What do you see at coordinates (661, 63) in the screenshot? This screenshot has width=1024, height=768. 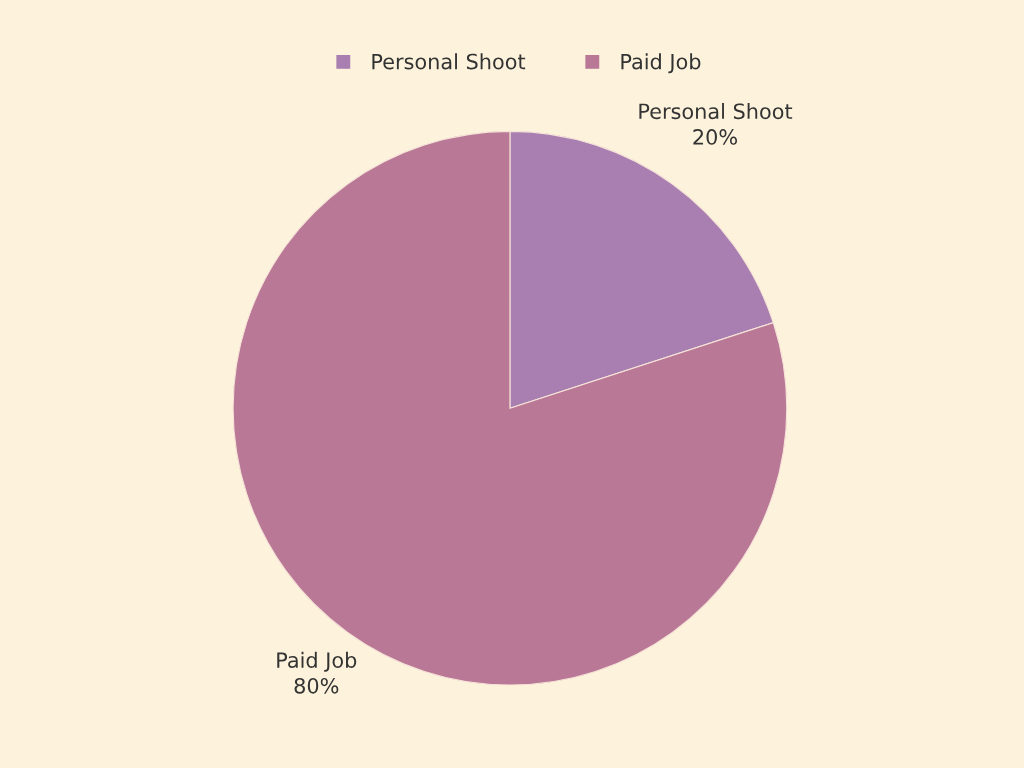 I see `legend-label: Paid Job` at bounding box center [661, 63].